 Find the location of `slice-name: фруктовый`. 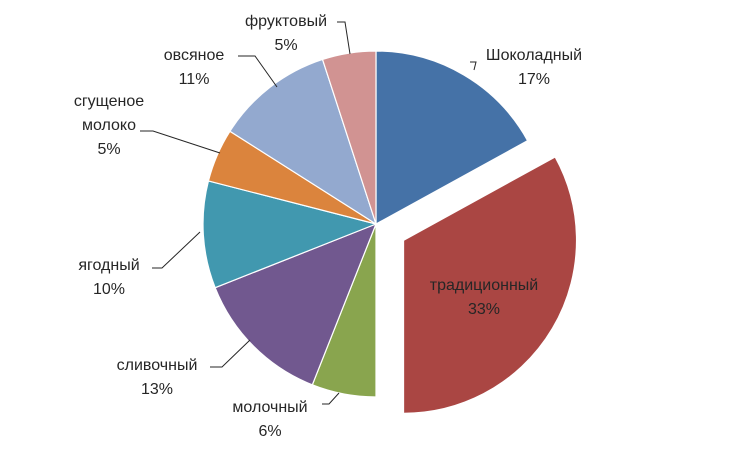

slice-name: фруктовый is located at coordinates (286, 21).